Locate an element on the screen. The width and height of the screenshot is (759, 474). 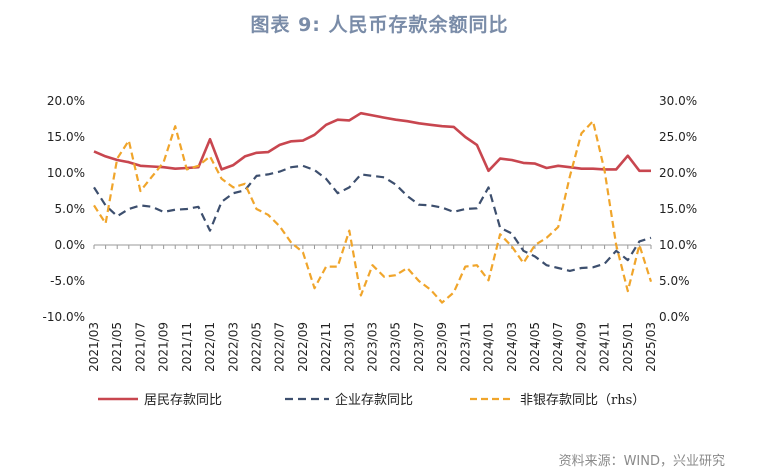
y-left-tick-label: 5.0% is located at coordinates (70, 209).